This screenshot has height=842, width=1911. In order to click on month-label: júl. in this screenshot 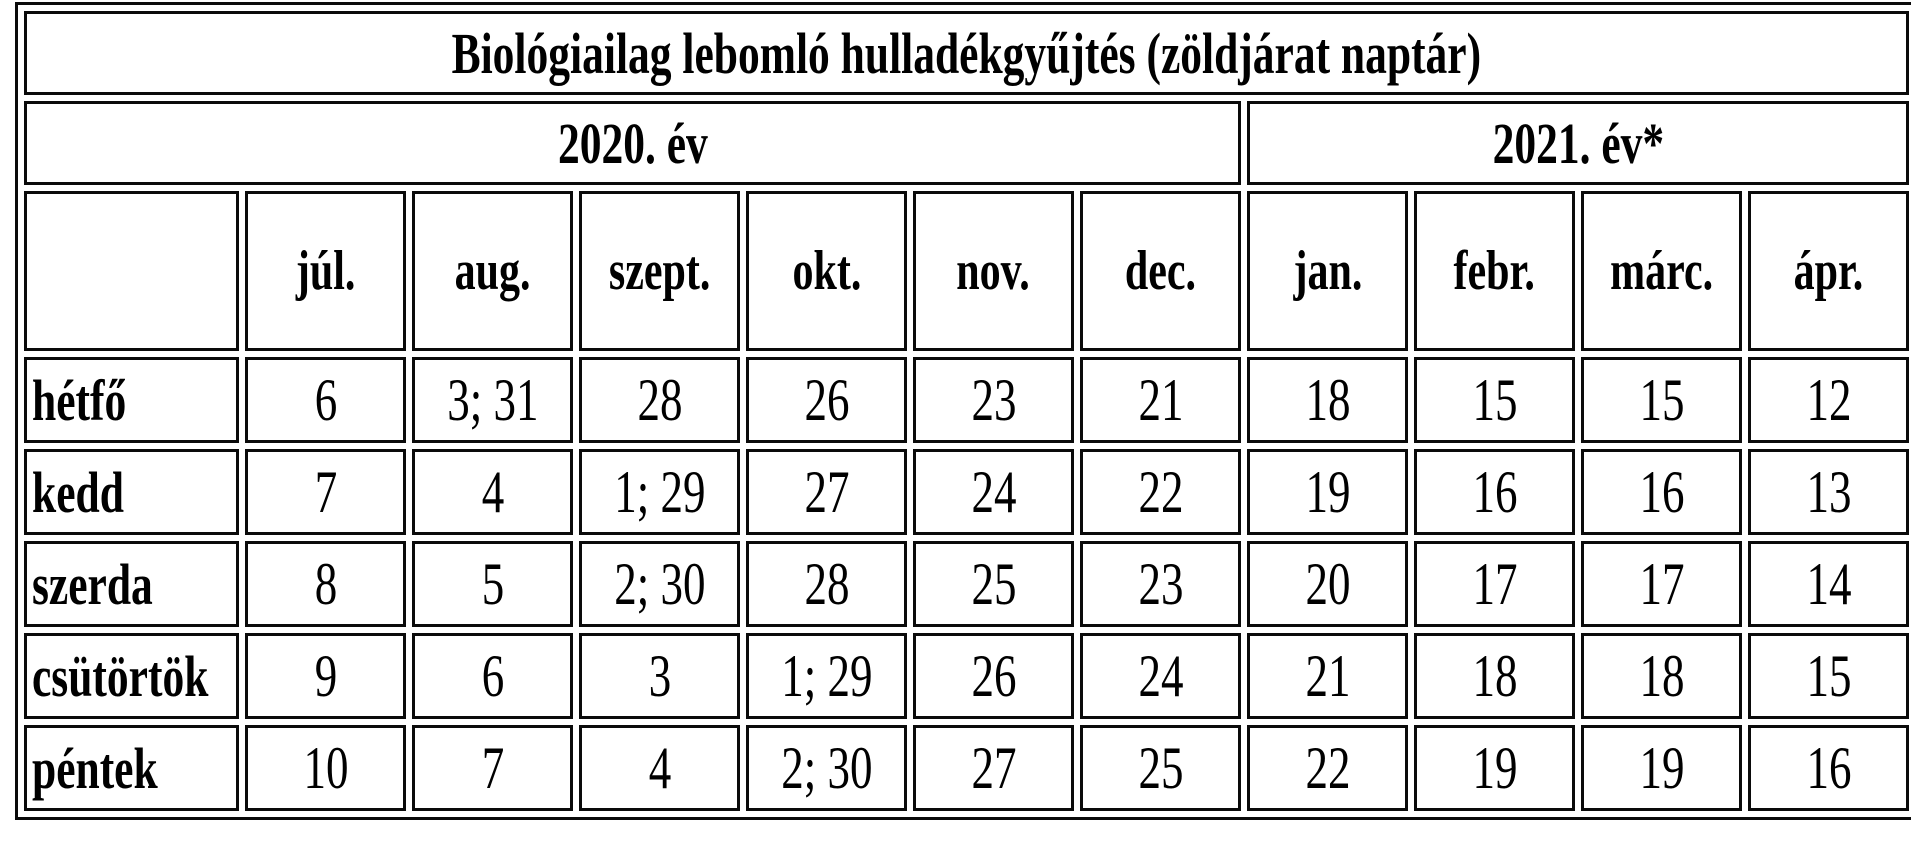, I will do `click(325, 271)`.